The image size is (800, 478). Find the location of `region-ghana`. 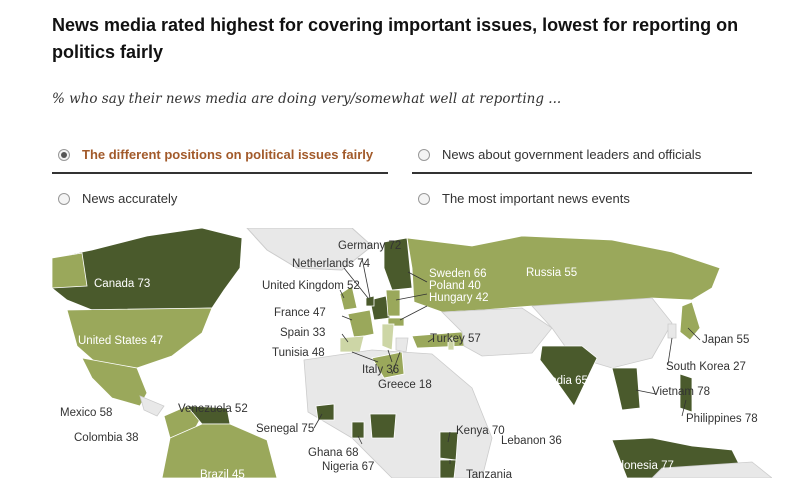

region-ghana is located at coordinates (358, 430).